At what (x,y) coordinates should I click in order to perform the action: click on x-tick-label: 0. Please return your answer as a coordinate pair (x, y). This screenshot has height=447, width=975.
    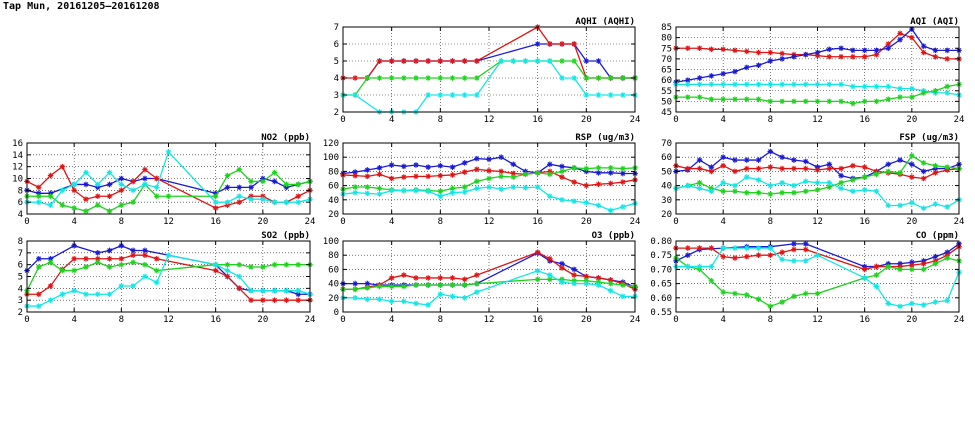
    Looking at the image, I should click on (675, 222).